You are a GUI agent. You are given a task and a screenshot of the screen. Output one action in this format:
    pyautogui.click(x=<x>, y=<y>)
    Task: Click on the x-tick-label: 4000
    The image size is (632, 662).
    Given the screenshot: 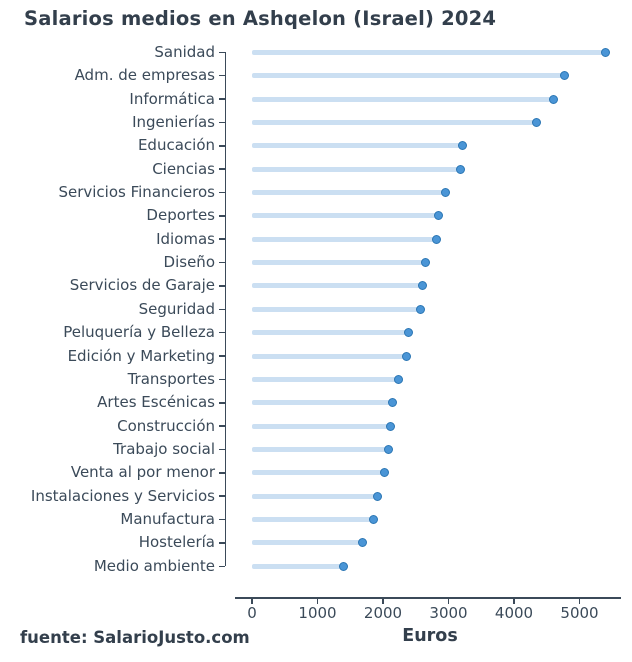 What is the action you would take?
    pyautogui.click(x=514, y=613)
    